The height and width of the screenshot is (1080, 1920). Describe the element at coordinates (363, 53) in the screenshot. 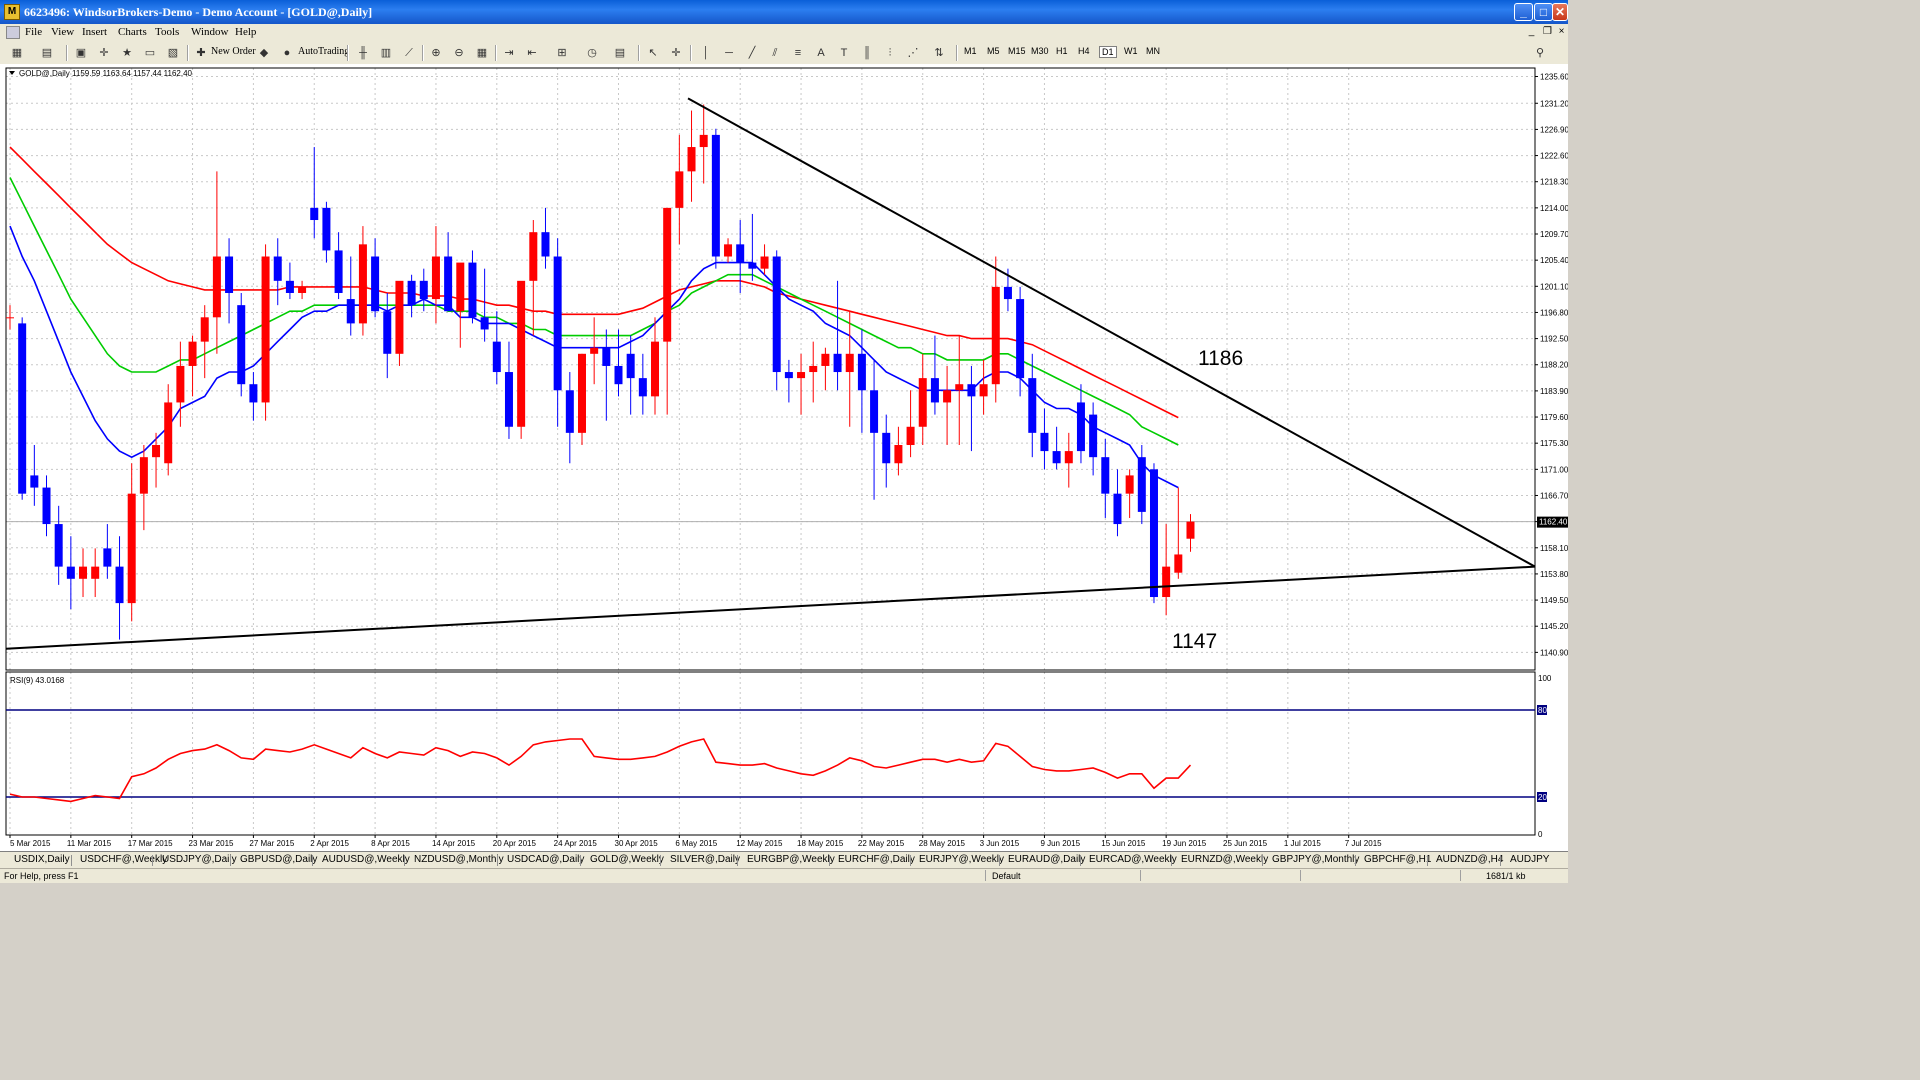

I see `bar-chart-icon: ╫` at that location.